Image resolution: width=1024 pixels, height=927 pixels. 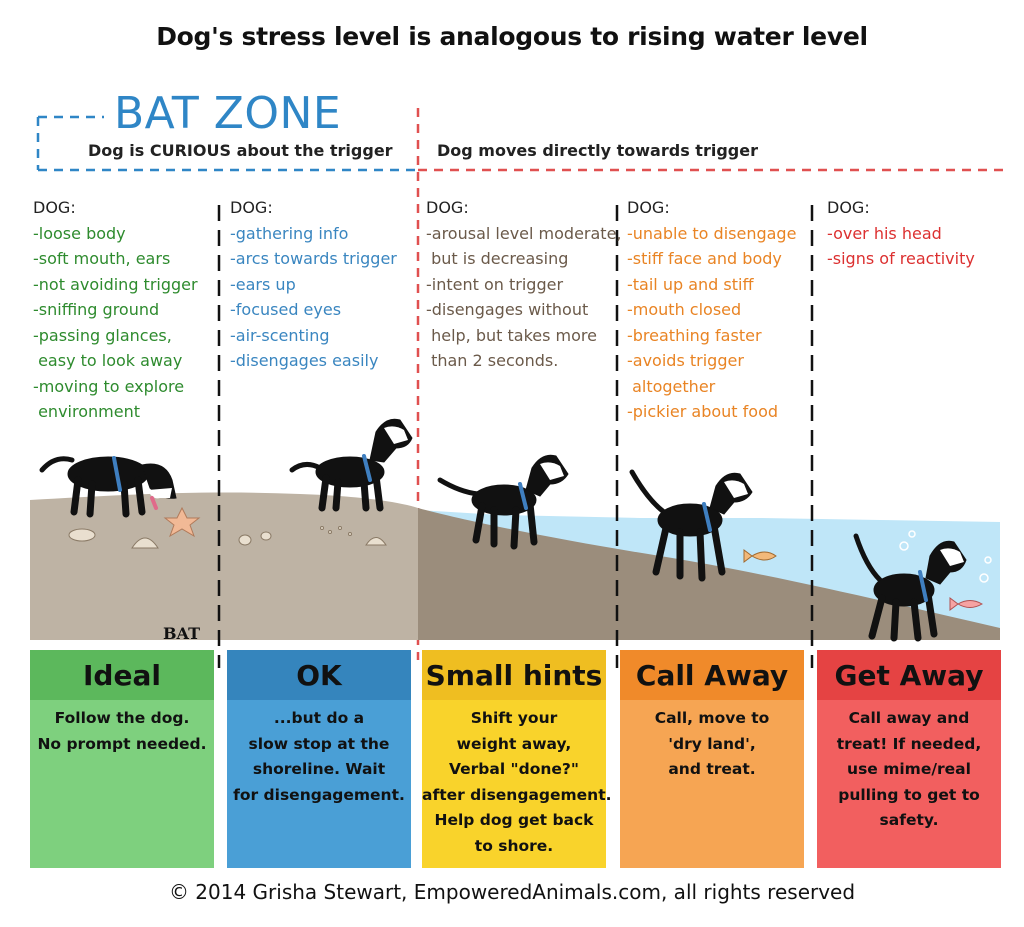 I want to click on bat-zone-heading: BAT ZONE, so click(x=228, y=113).